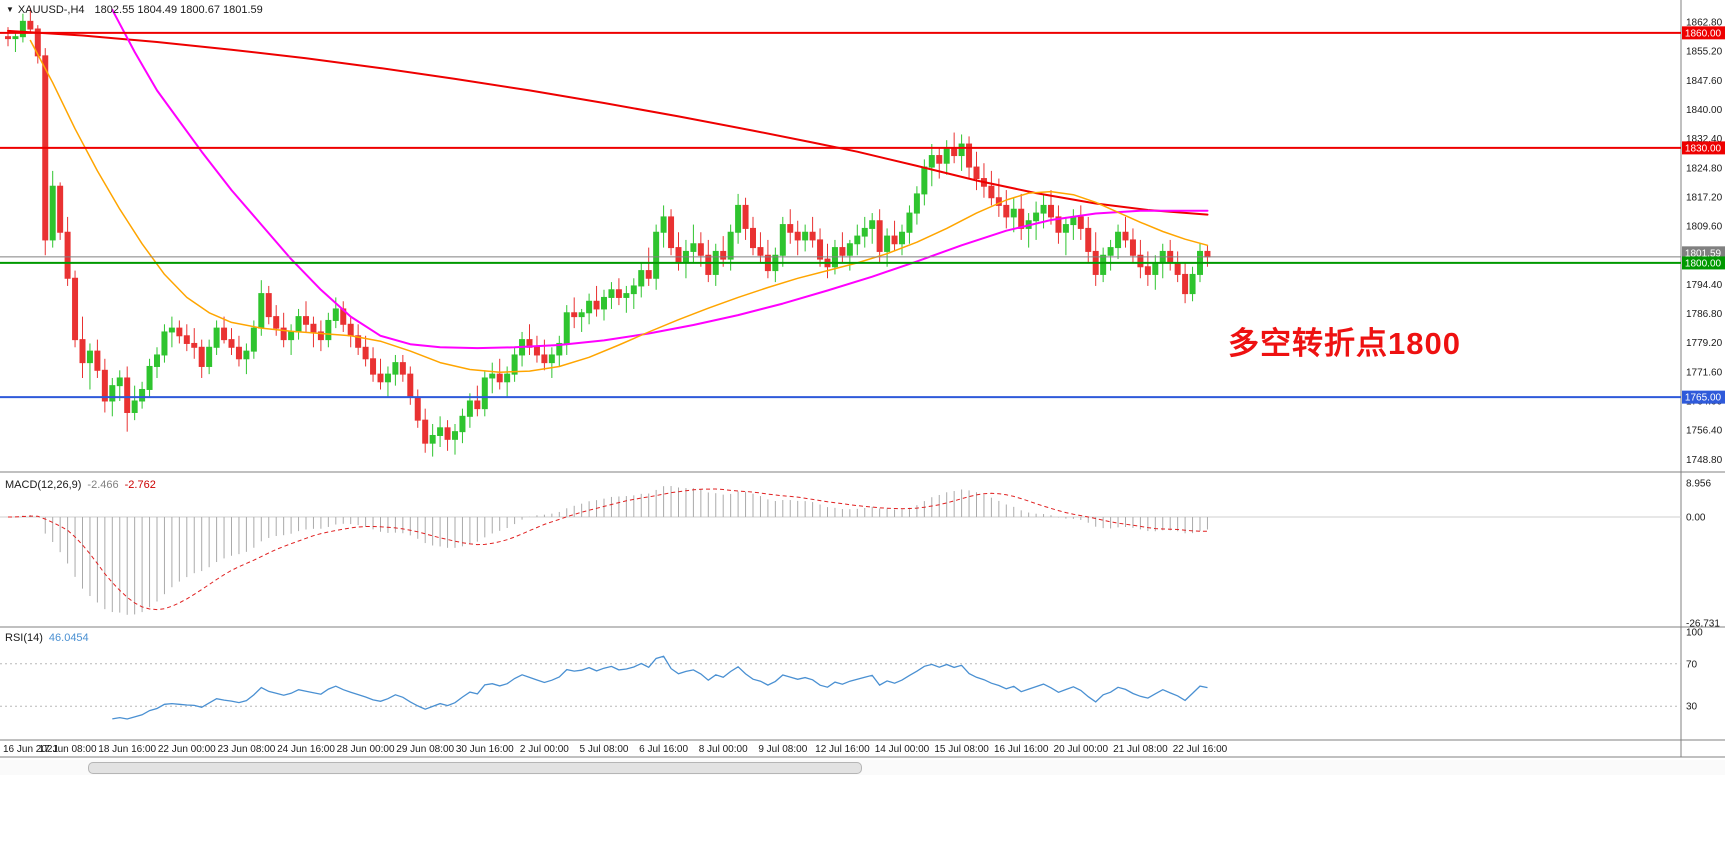 The image size is (1725, 842). I want to click on svg-text: 29 Jun 08:00, so click(425, 749).